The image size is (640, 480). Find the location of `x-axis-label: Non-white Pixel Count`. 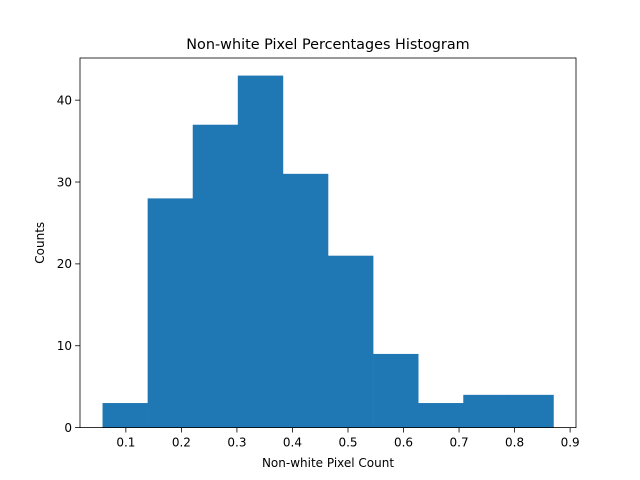

x-axis-label: Non-white Pixel Count is located at coordinates (328, 463).